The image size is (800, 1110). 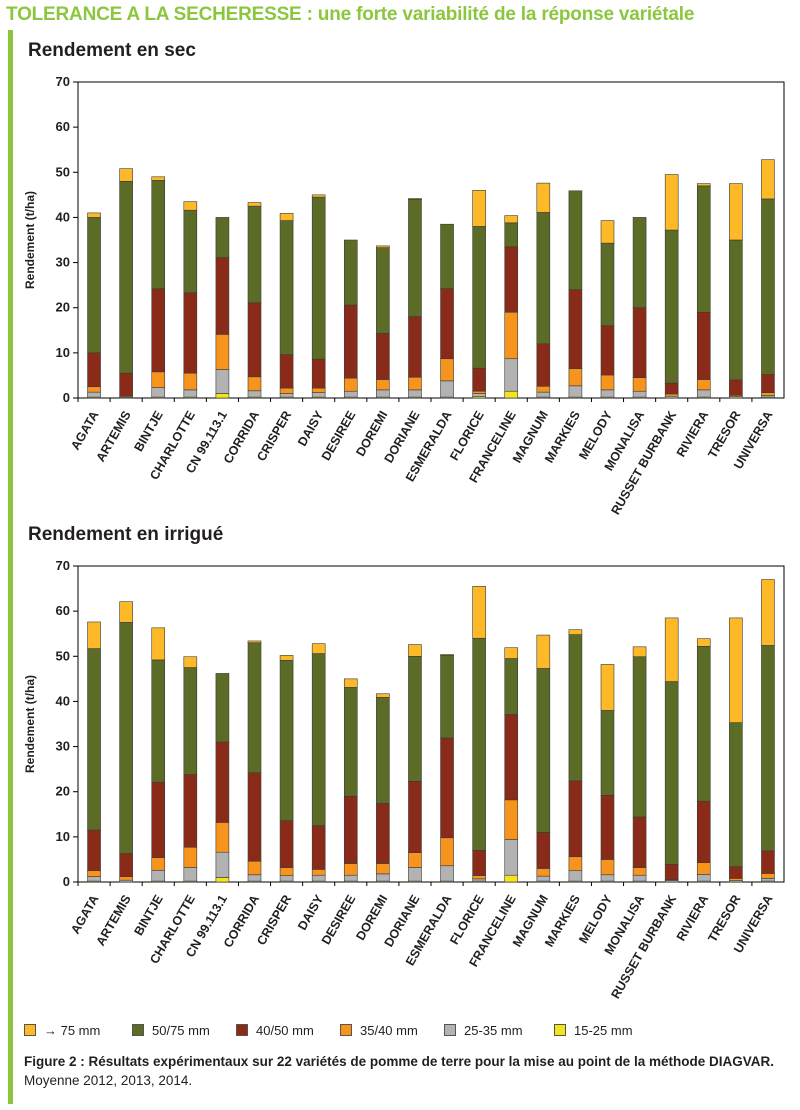 I want to click on y-tick-label: 0, so click(x=66, y=881).